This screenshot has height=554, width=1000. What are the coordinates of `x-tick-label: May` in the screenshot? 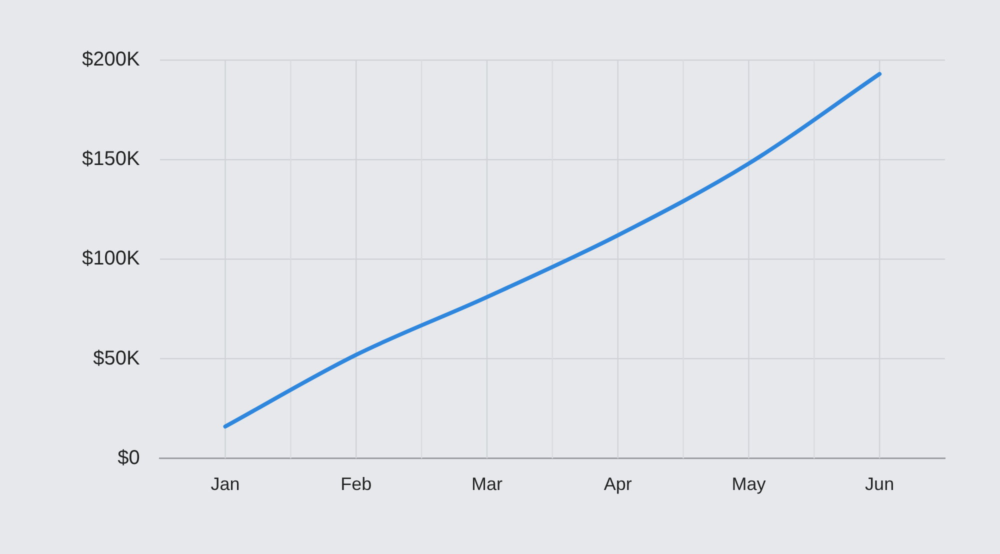 It's located at (749, 484).